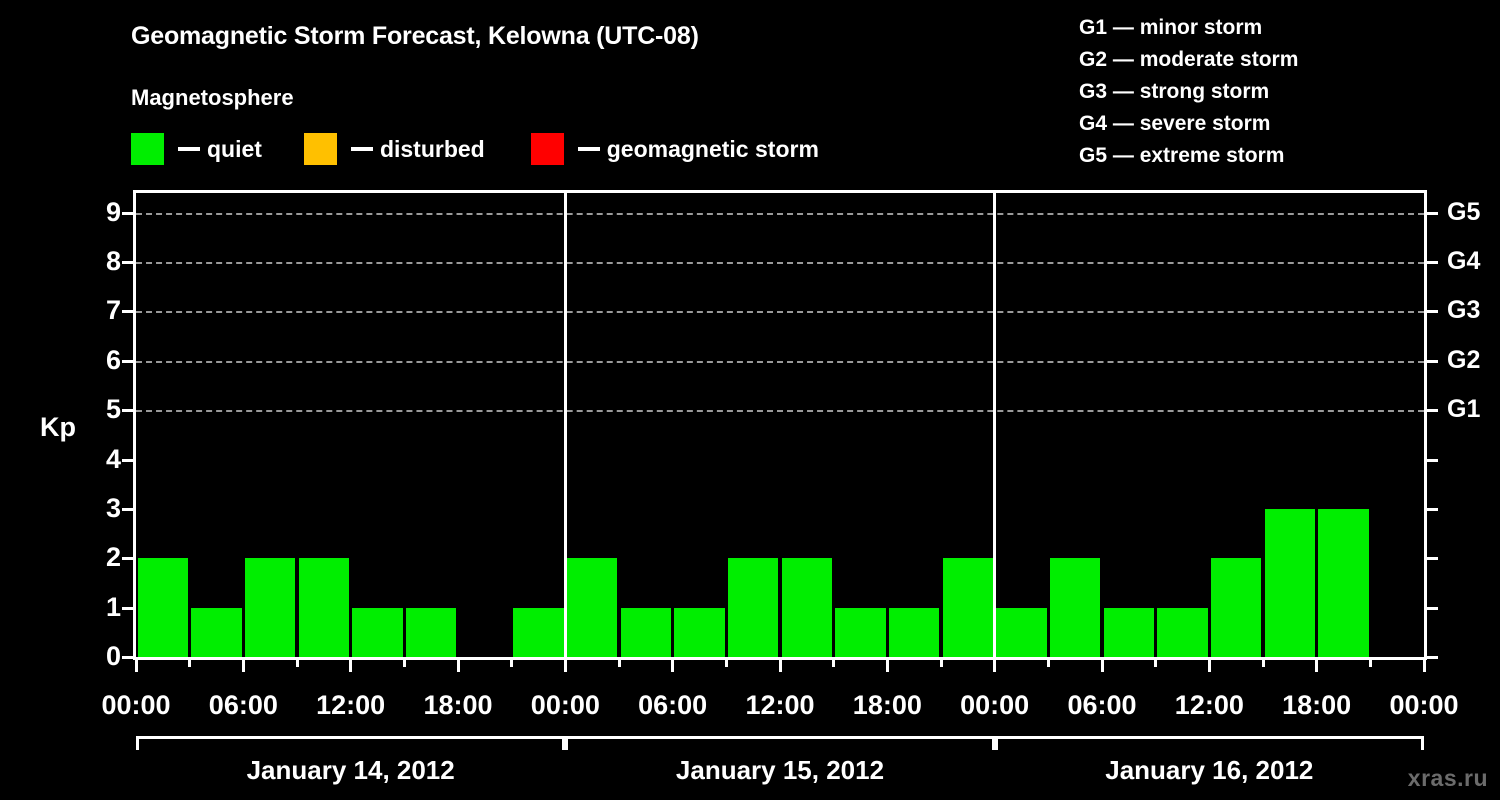 Image resolution: width=1500 pixels, height=800 pixels. Describe the element at coordinates (113, 606) in the screenshot. I see `y-tick-label-1: 1` at that location.